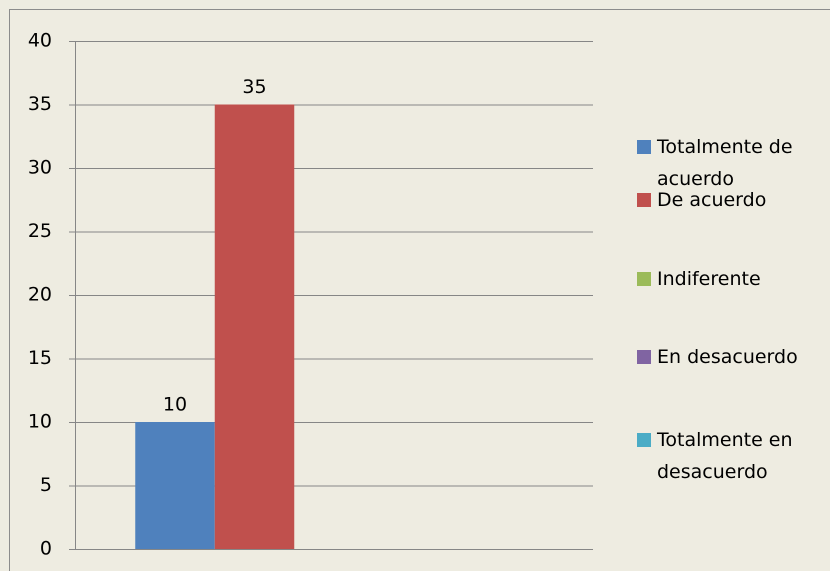 The width and height of the screenshot is (830, 571). Describe the element at coordinates (40, 358) in the screenshot. I see `y-tick-label: 15` at that location.